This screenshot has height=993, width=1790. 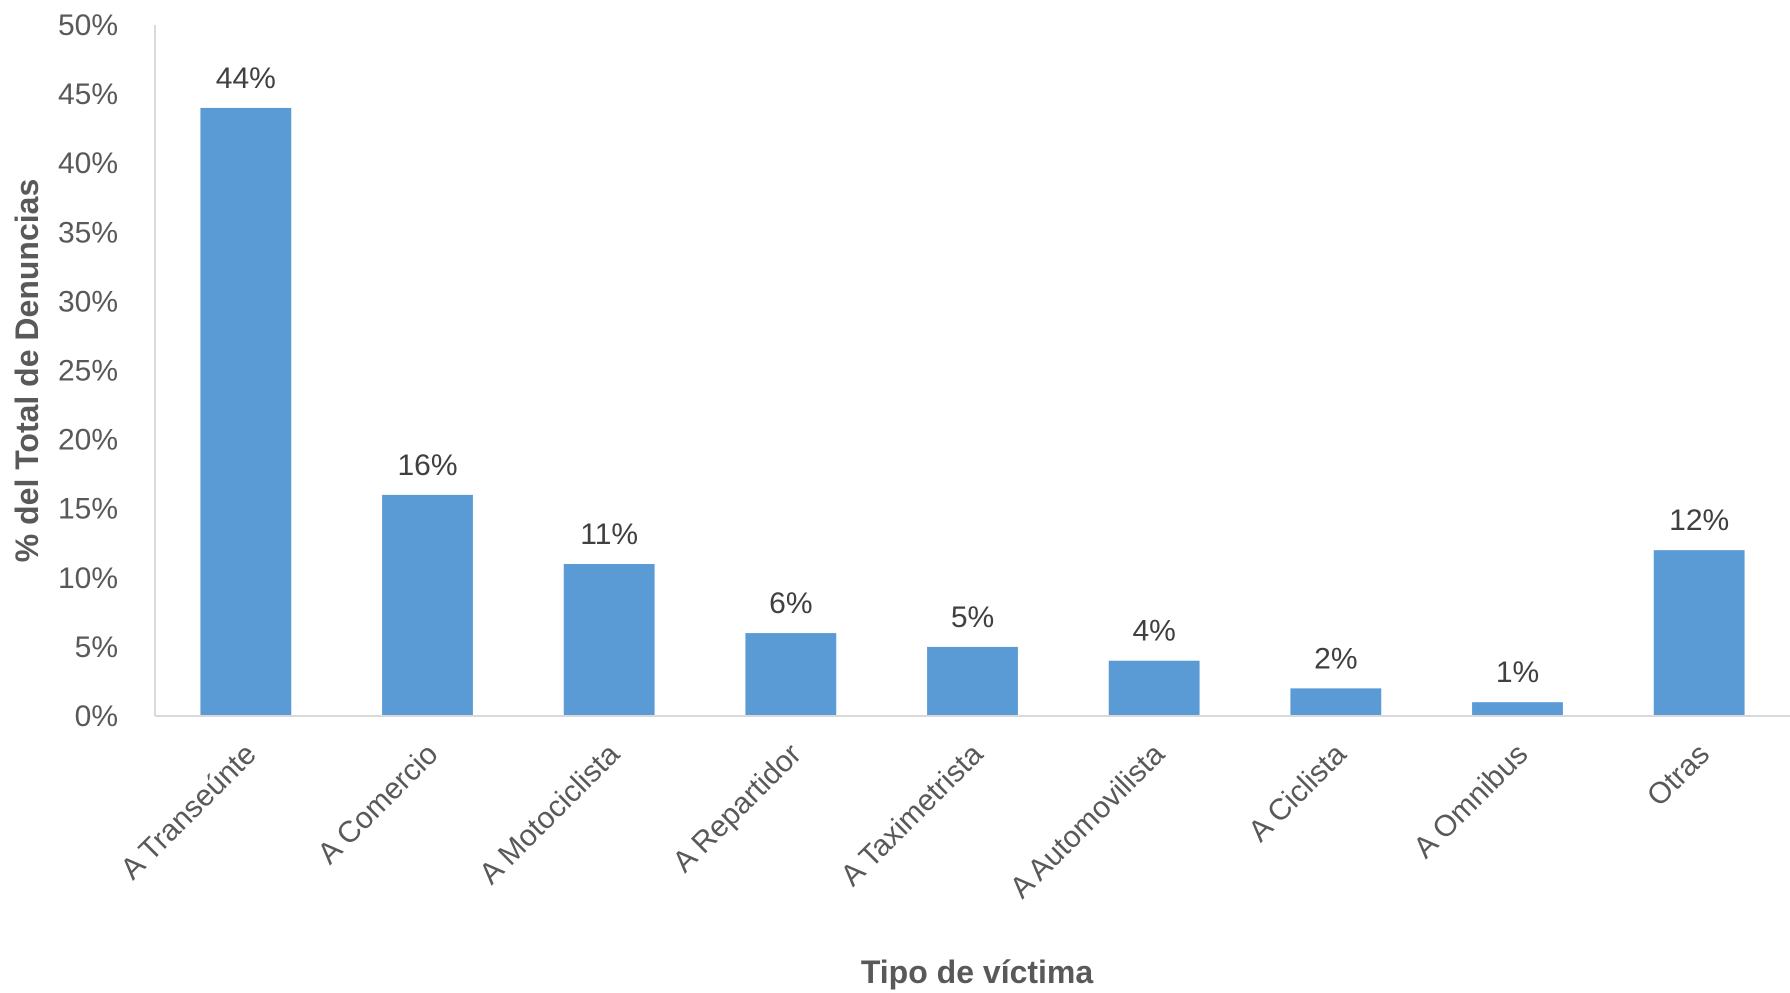 I want to click on category-label-a-motociclista: A Motociclista, so click(x=549, y=813).